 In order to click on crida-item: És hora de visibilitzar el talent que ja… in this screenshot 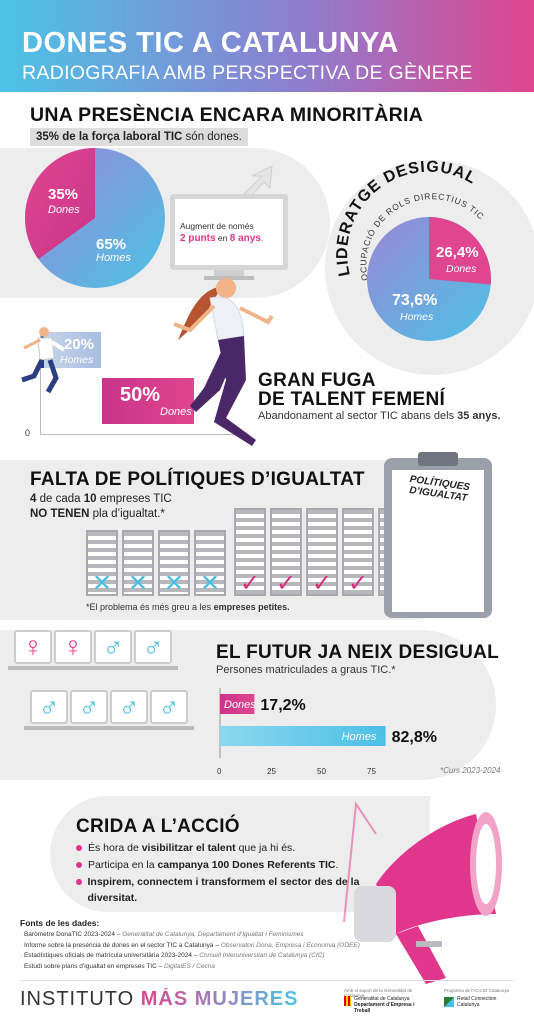, I will do `click(231, 848)`.